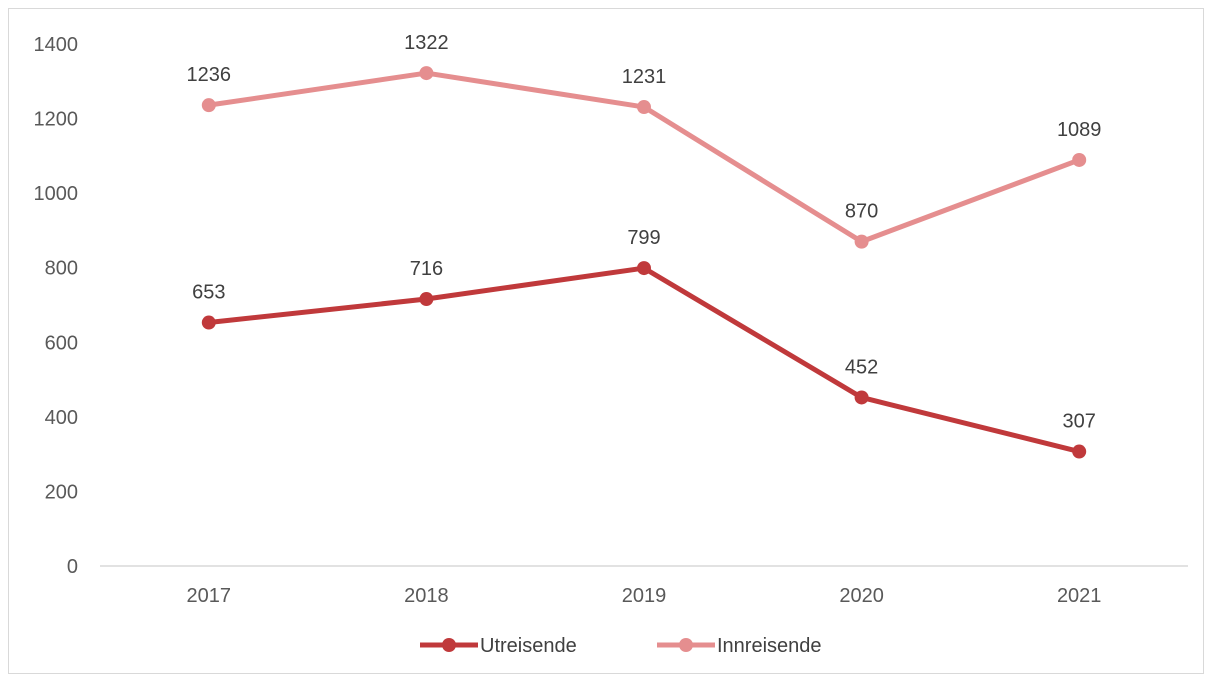 The width and height of the screenshot is (1205, 675). I want to click on x-tick-label: 2019, so click(644, 596).